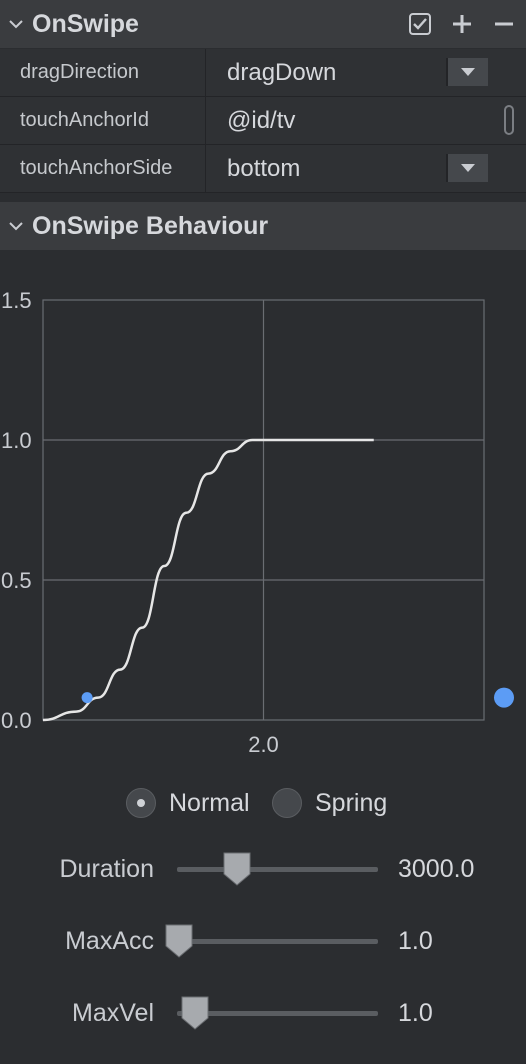 The width and height of the screenshot is (526, 1064). What do you see at coordinates (107, 869) in the screenshot?
I see `duration-label: Duration` at bounding box center [107, 869].